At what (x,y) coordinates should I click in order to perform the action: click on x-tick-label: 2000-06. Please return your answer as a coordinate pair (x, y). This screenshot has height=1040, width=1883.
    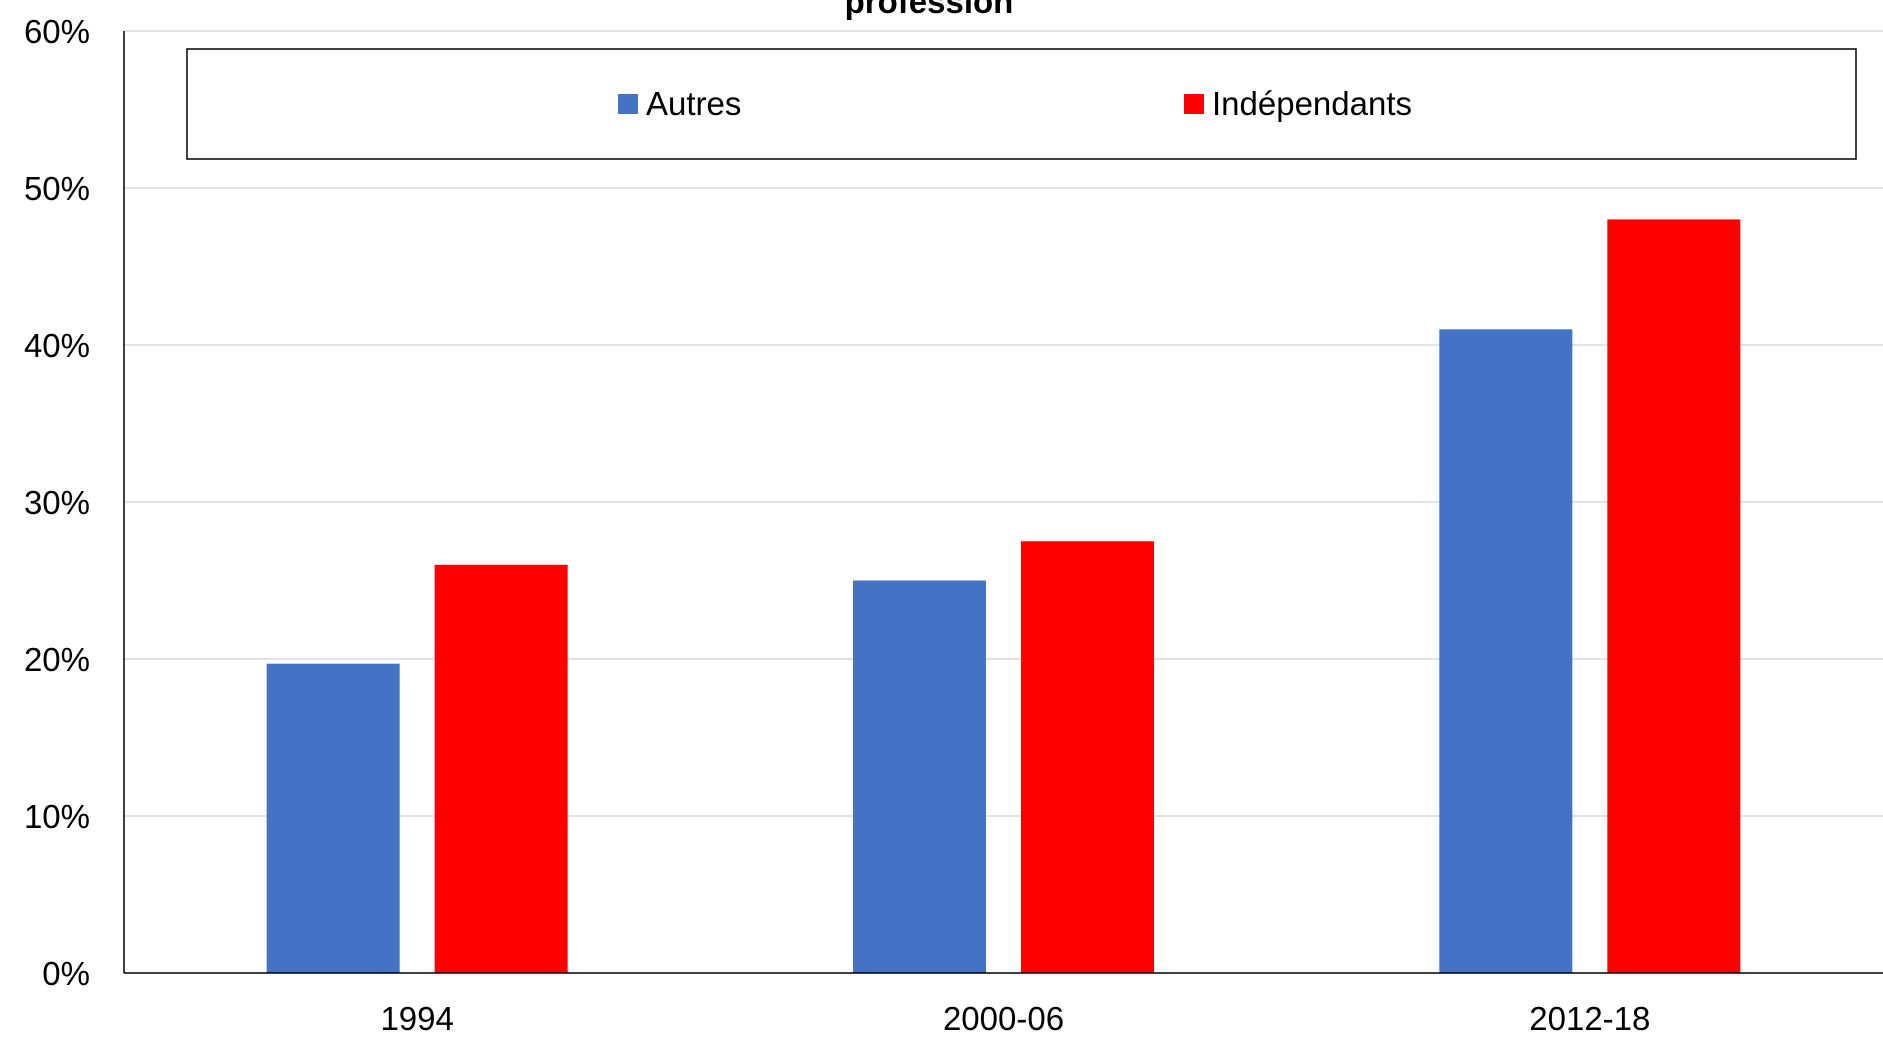
    Looking at the image, I should click on (1003, 1017).